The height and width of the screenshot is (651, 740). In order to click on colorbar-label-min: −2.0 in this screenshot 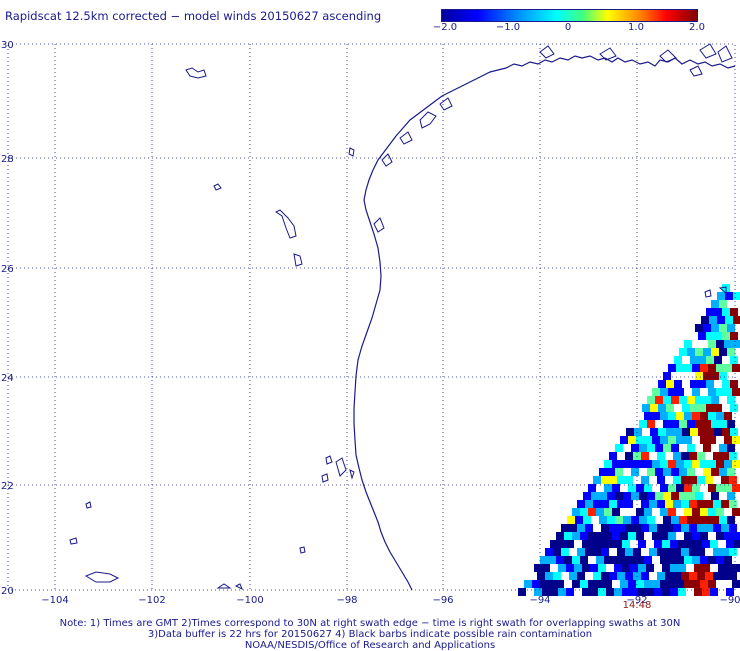, I will do `click(445, 27)`.